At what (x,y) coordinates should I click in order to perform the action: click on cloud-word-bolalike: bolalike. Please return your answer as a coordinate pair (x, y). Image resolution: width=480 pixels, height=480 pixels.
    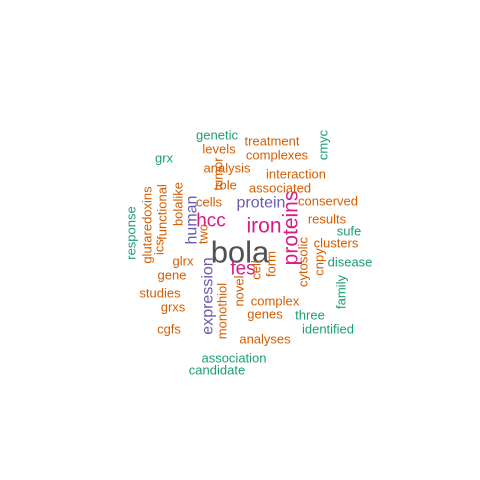
    Looking at the image, I should click on (178, 204).